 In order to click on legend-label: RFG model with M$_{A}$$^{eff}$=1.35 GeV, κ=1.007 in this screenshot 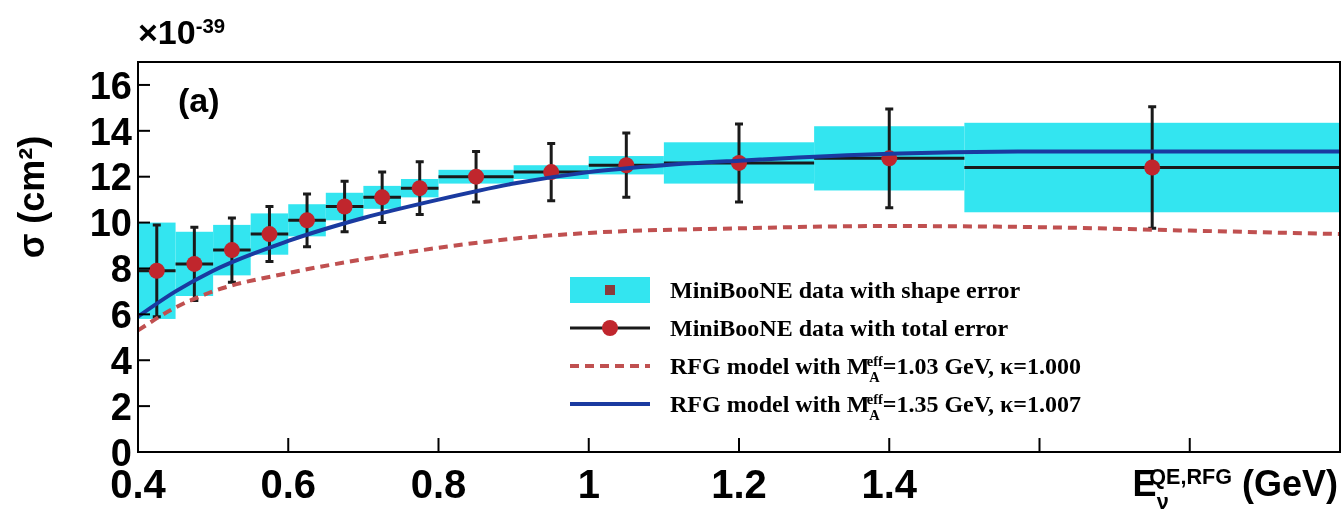, I will do `click(875, 407)`.